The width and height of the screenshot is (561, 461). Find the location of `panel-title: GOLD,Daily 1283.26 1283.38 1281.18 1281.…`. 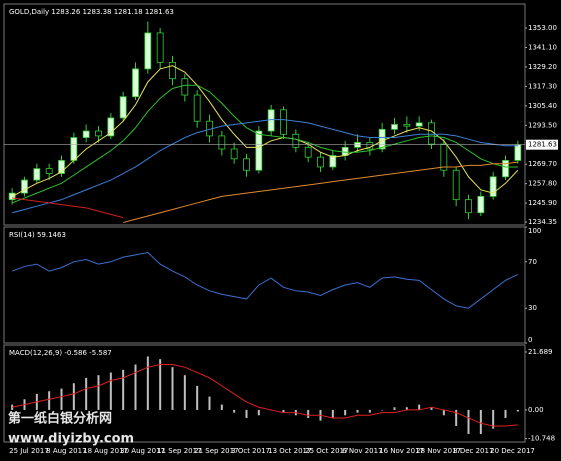

panel-title: GOLD,Daily 1283.26 1283.38 1281.18 1281.… is located at coordinates (91, 12).